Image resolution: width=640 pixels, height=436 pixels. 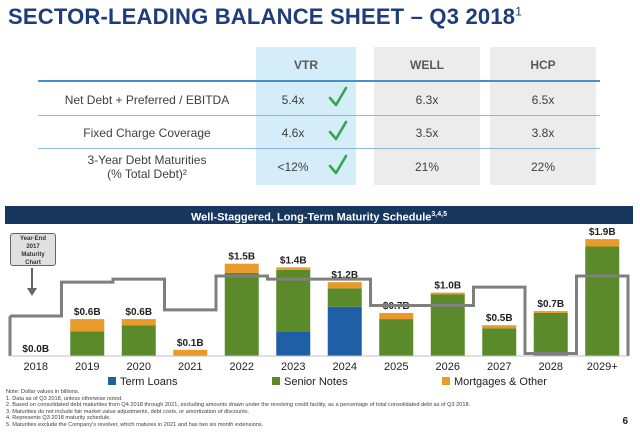 I want to click on row-label-debt-maturities: 3-Year Debt Maturities (% Total Debt)², so click(x=147, y=167).